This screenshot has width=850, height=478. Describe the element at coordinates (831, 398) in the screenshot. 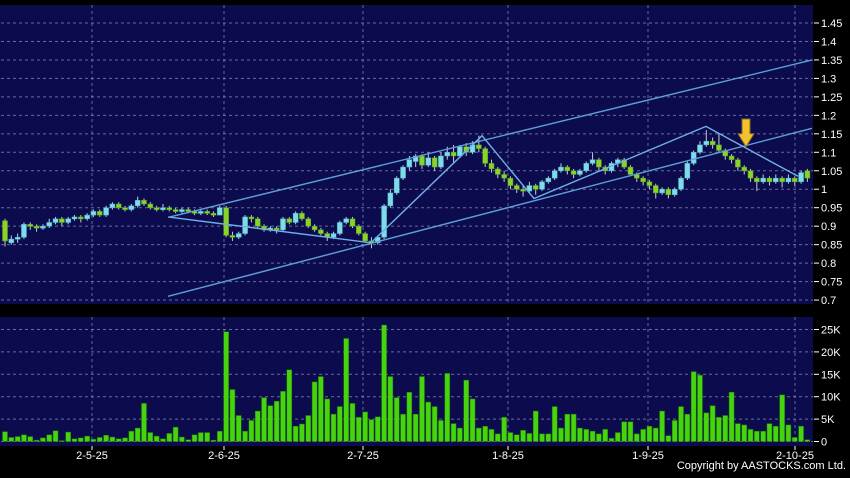

I see `volume-axis-label: 10K` at that location.